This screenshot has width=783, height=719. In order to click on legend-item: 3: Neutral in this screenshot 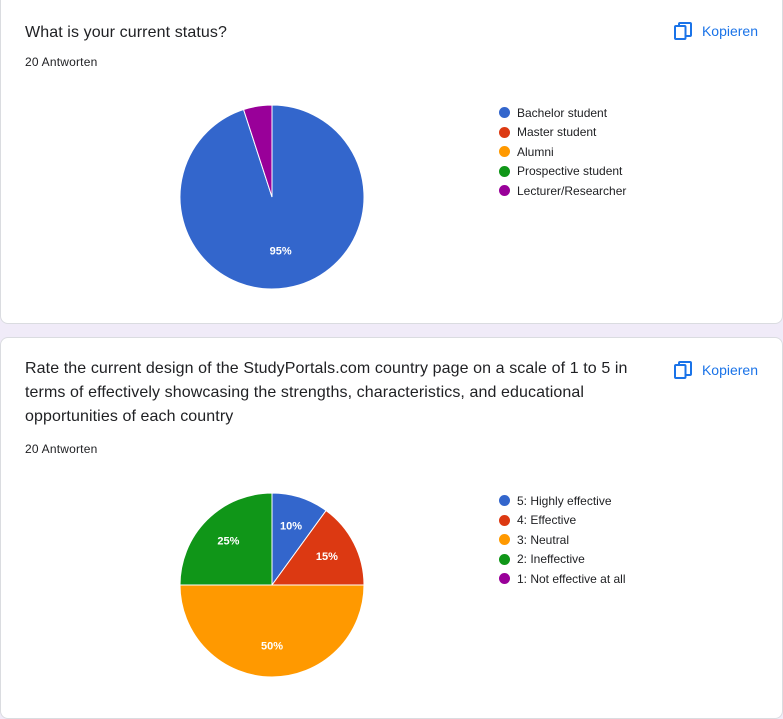, I will do `click(562, 540)`.